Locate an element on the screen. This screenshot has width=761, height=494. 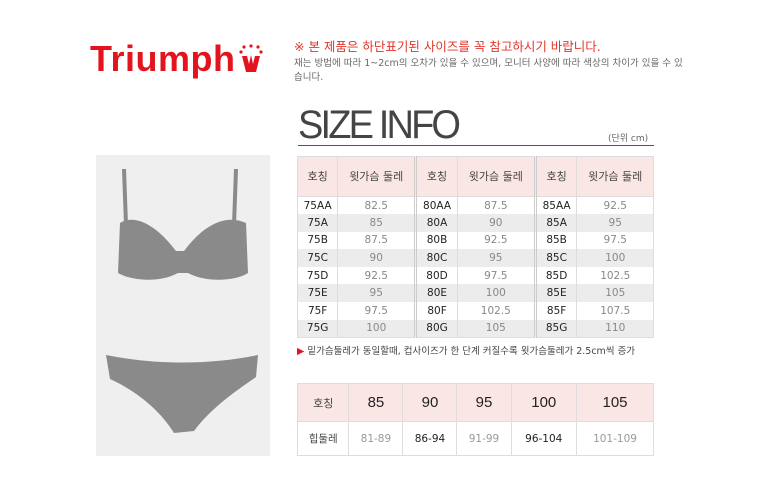
size-cell: 95 is located at coordinates (484, 402).